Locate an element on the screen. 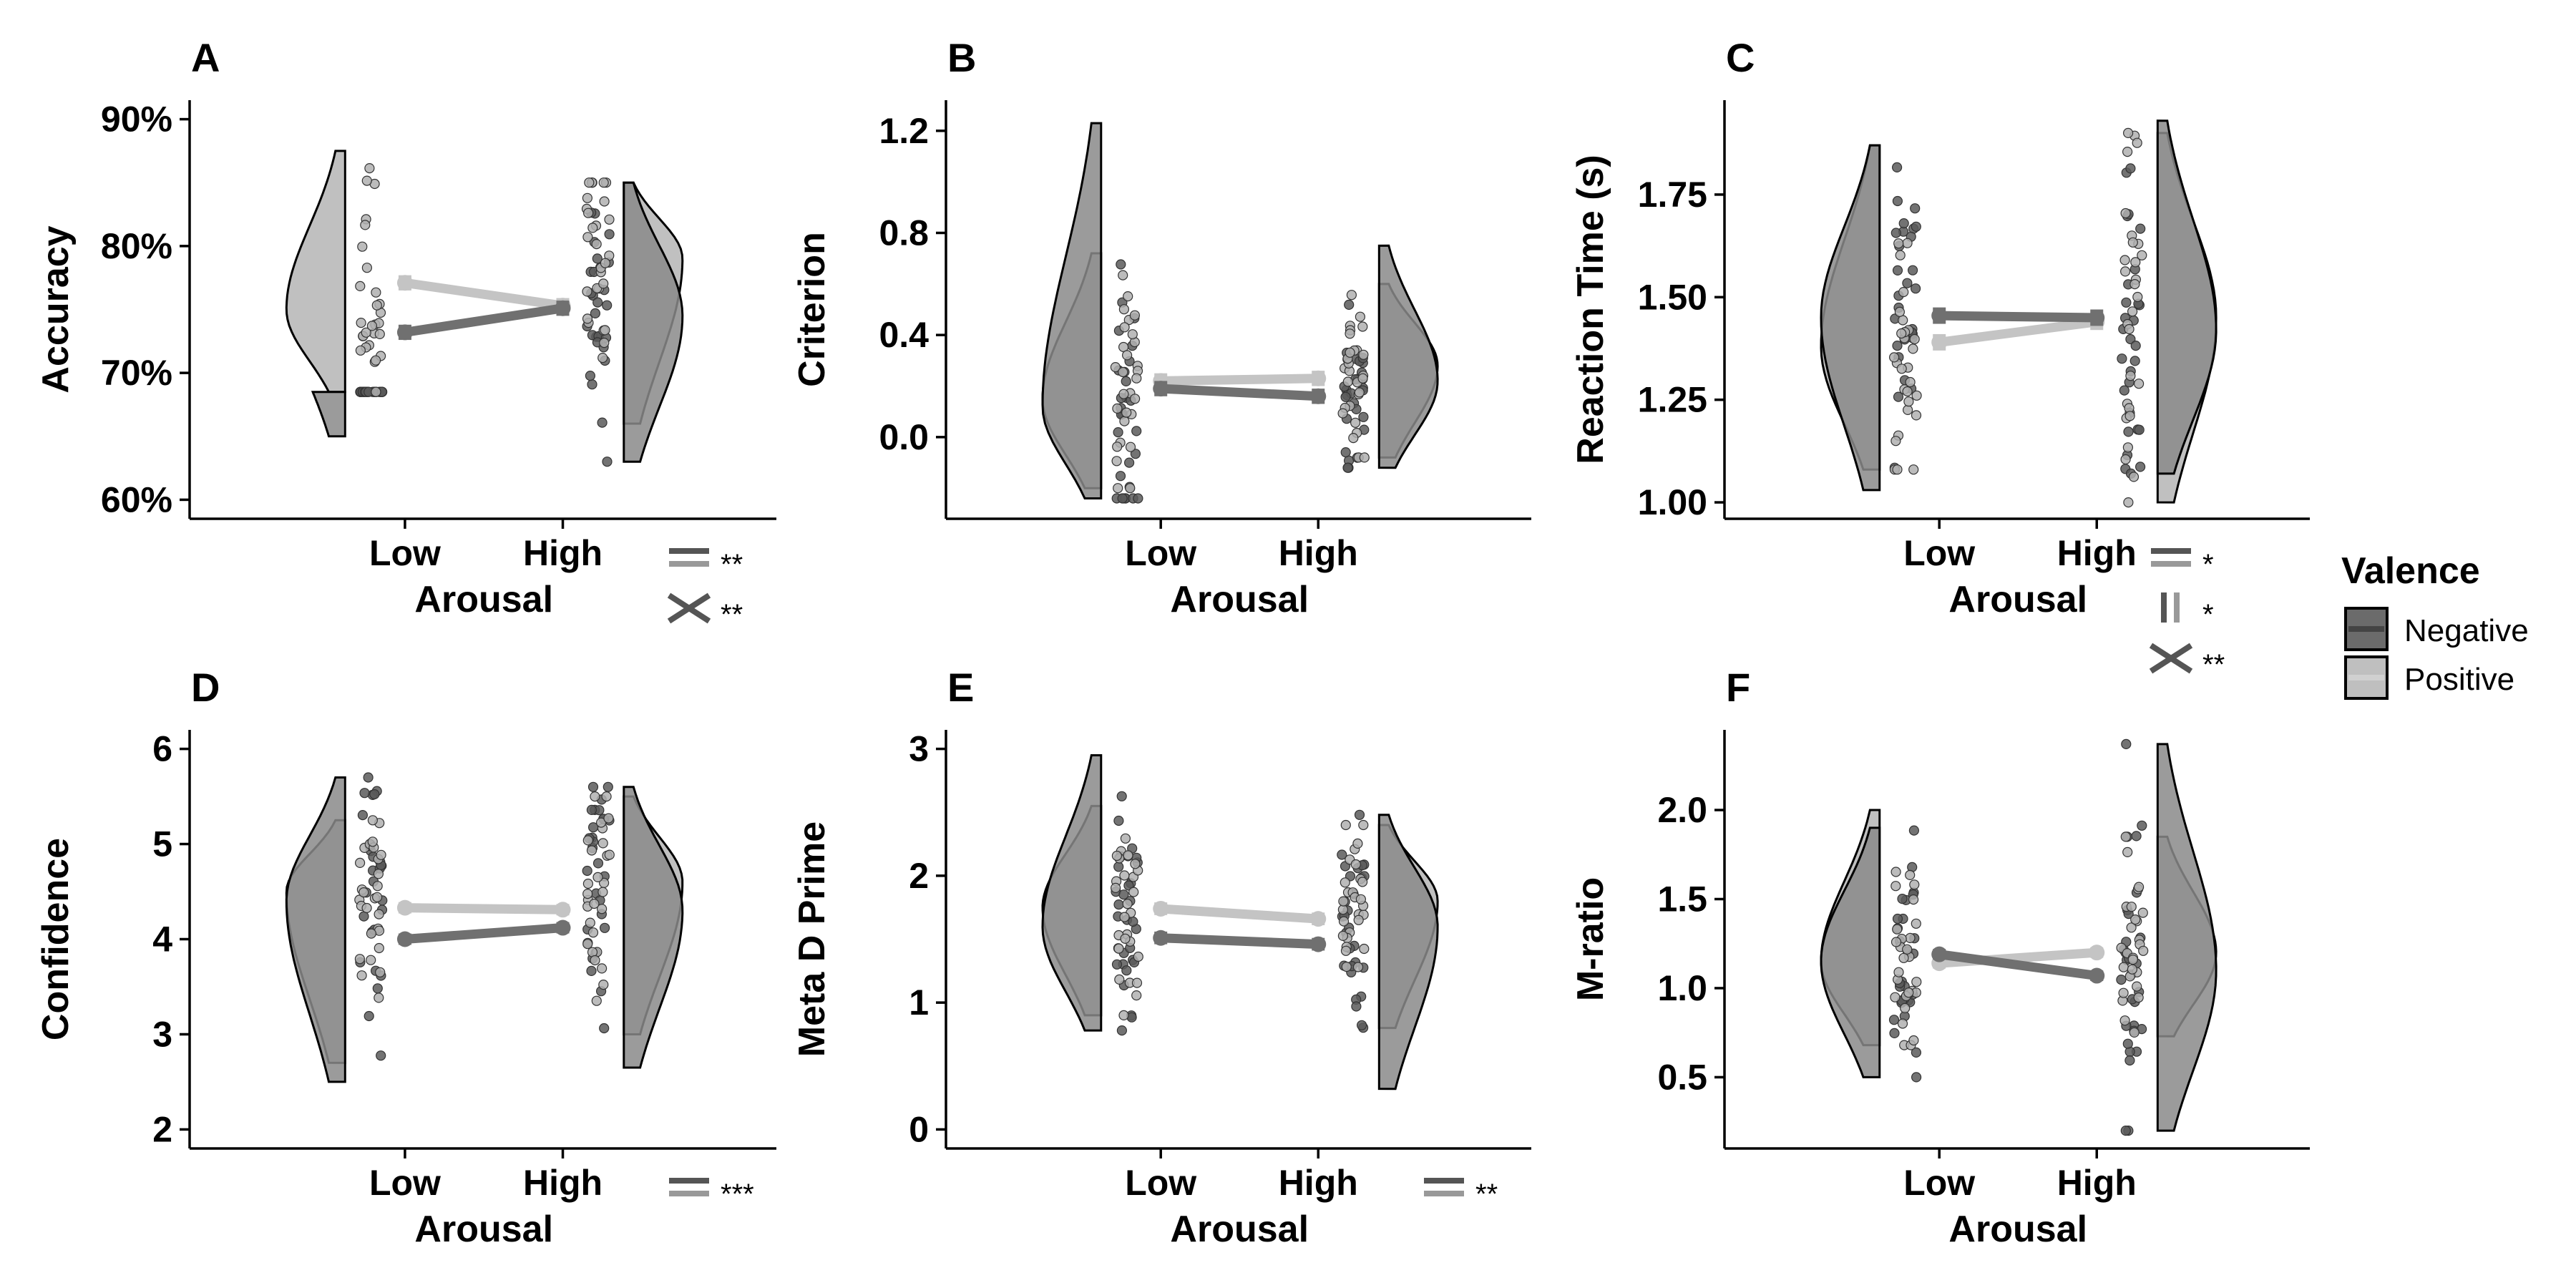  significance-stars: * is located at coordinates (2208, 564).